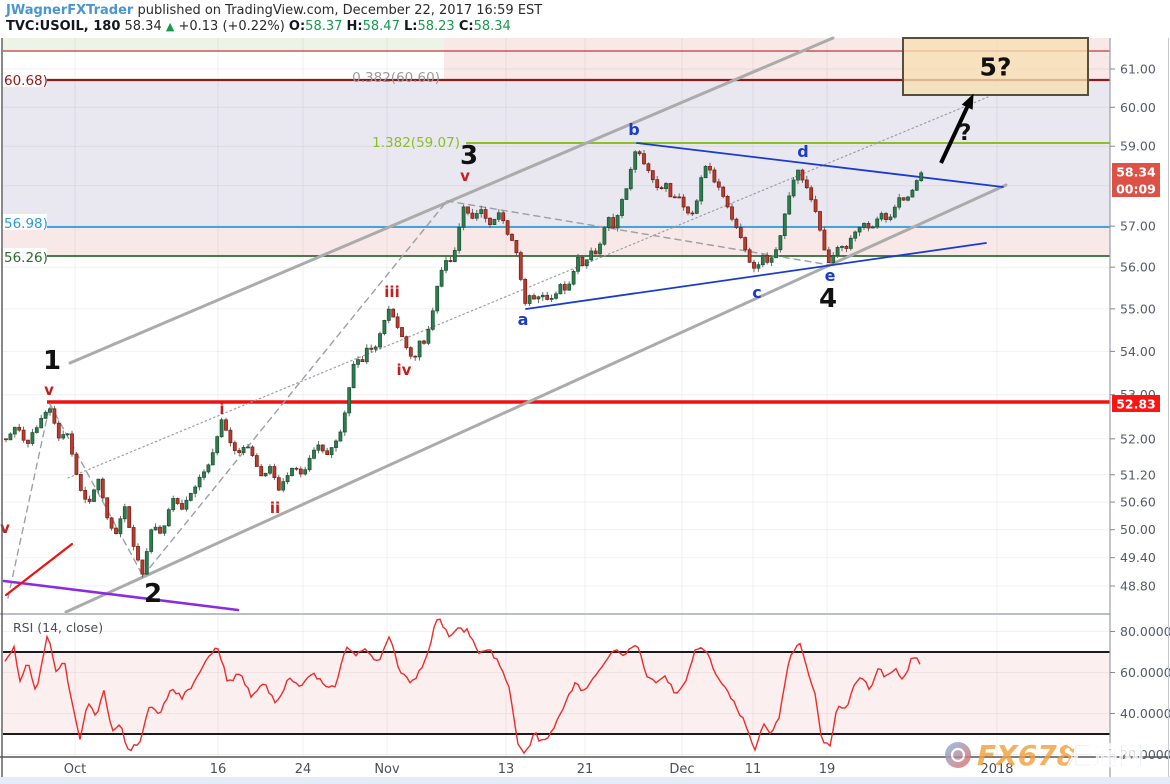 The width and height of the screenshot is (1170, 784). I want to click on triangle-upper-b-d, so click(820, 165).